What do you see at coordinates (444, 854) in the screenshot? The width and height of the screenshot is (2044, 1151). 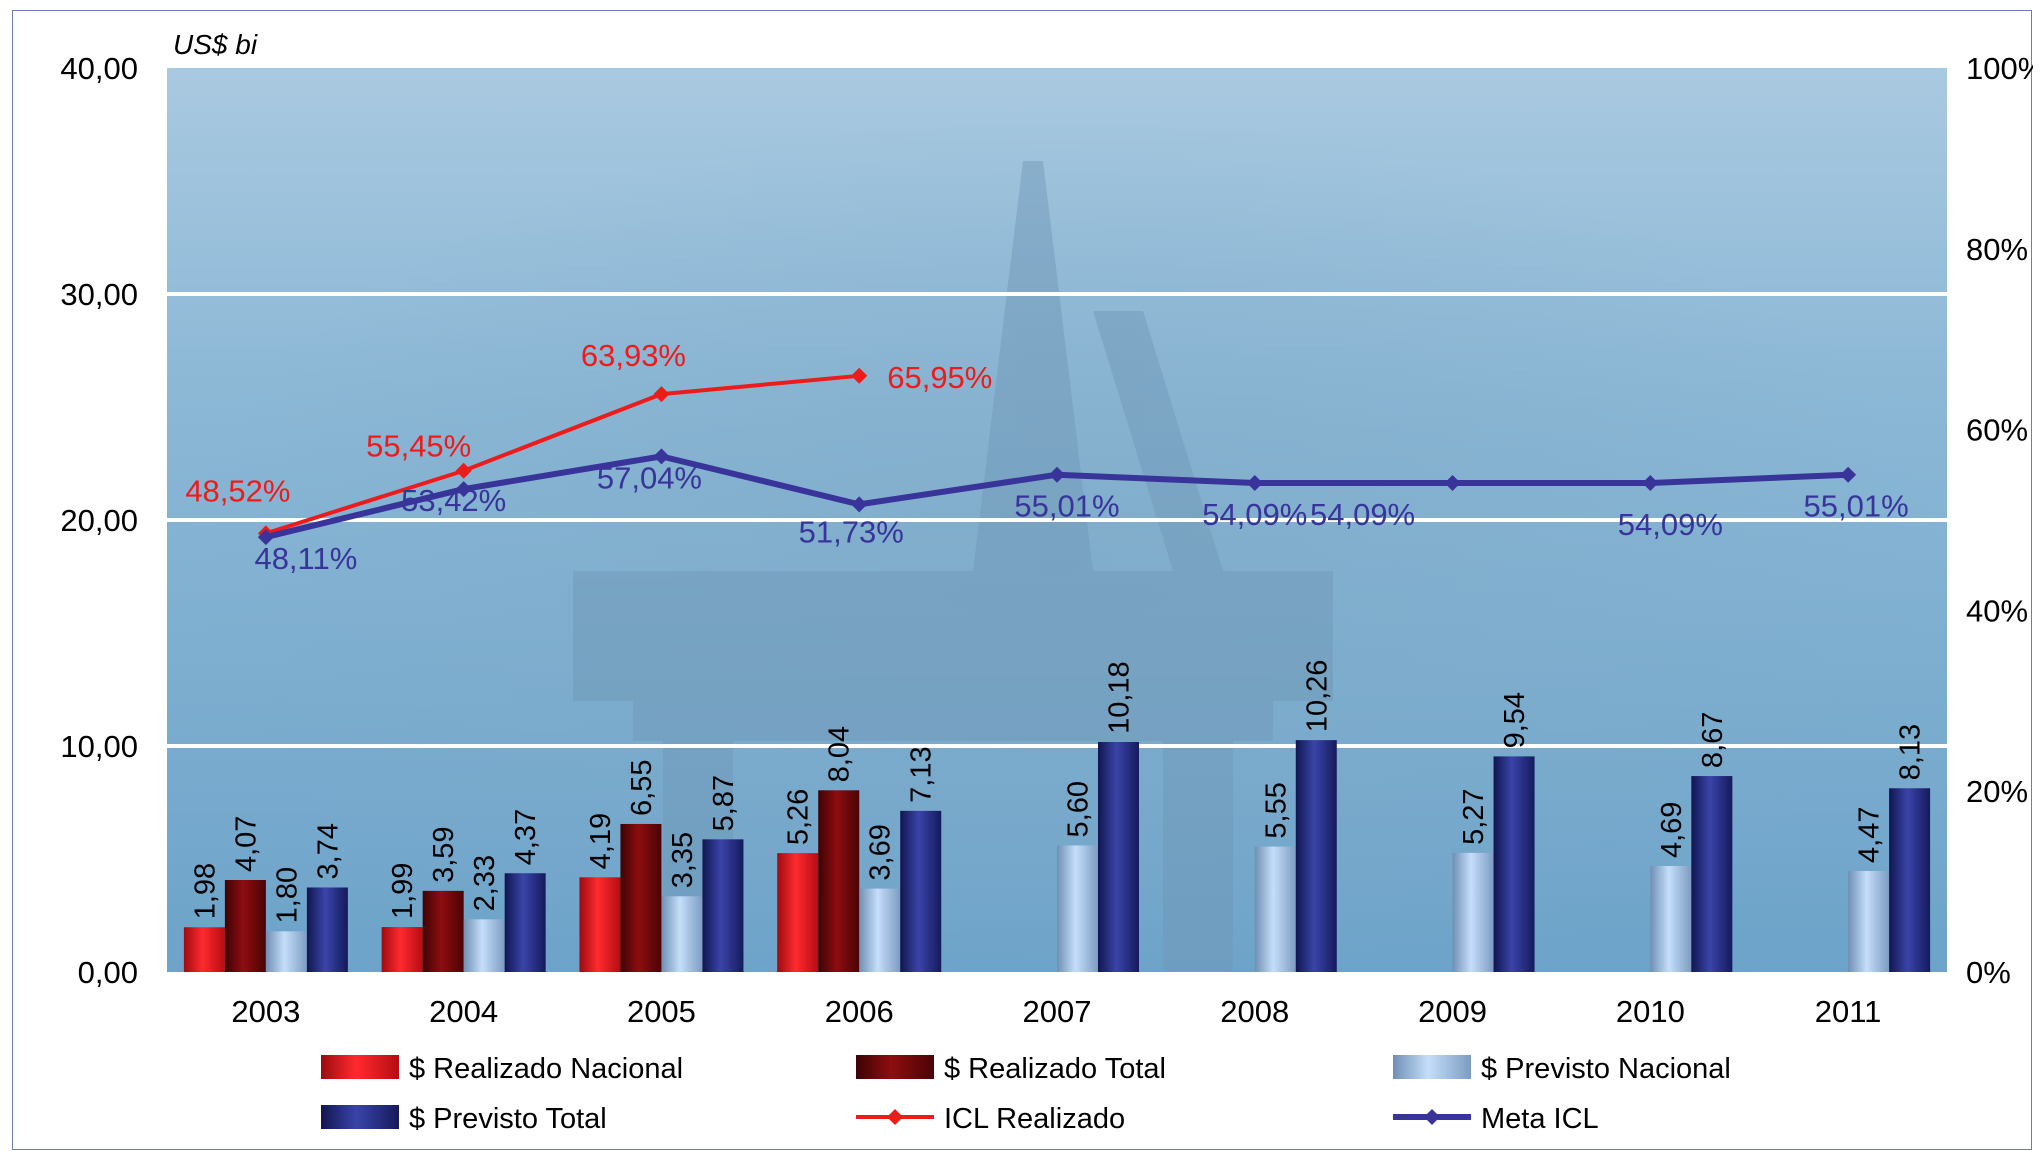 I see `bar-value-label: 3,59` at bounding box center [444, 854].